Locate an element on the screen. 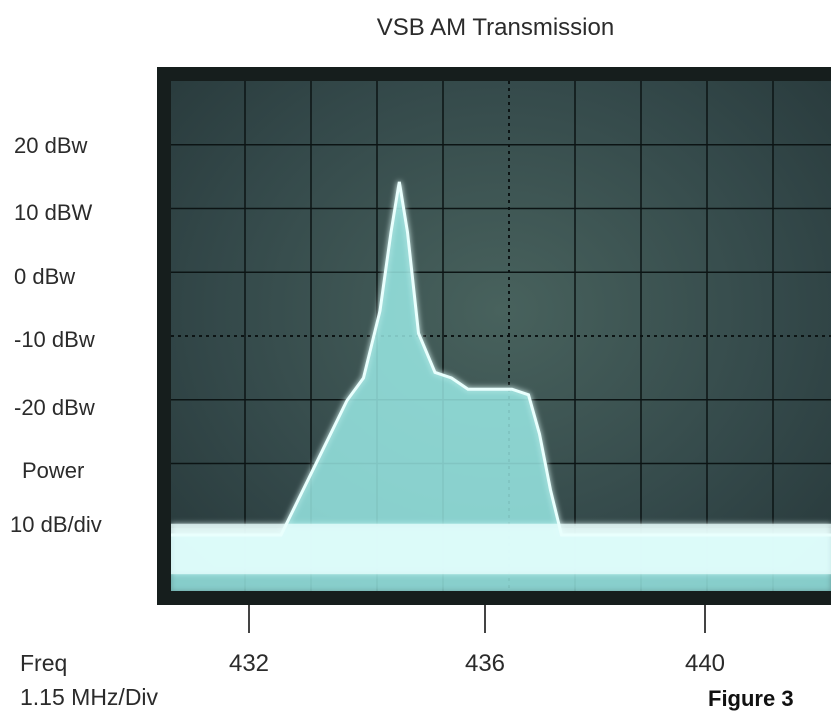 The width and height of the screenshot is (831, 719). y-axis-scale: 10 dB/div is located at coordinates (56, 524).